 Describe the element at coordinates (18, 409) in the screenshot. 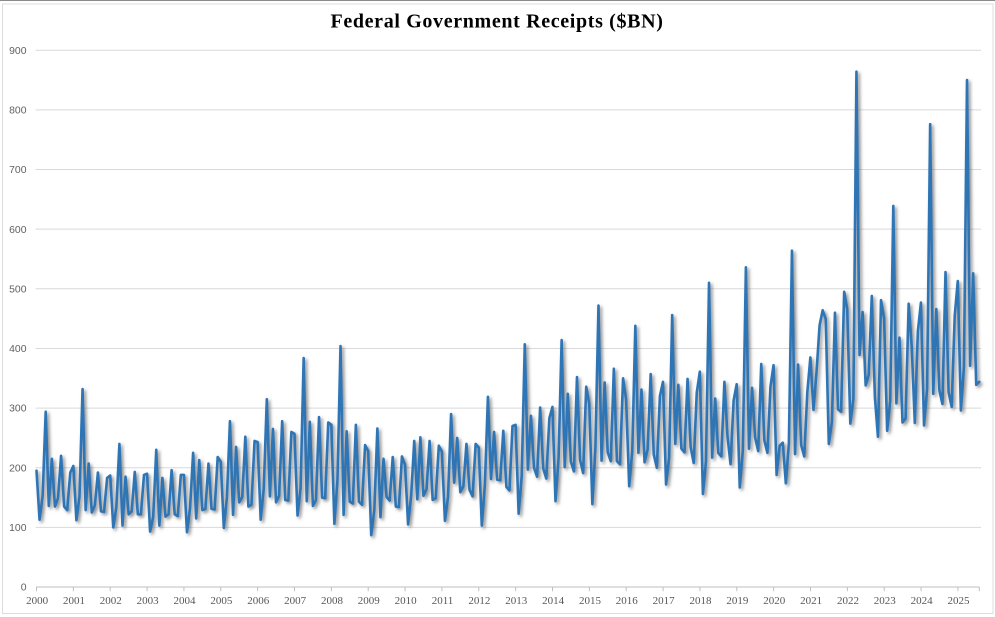

I see `svg-text: 300` at that location.